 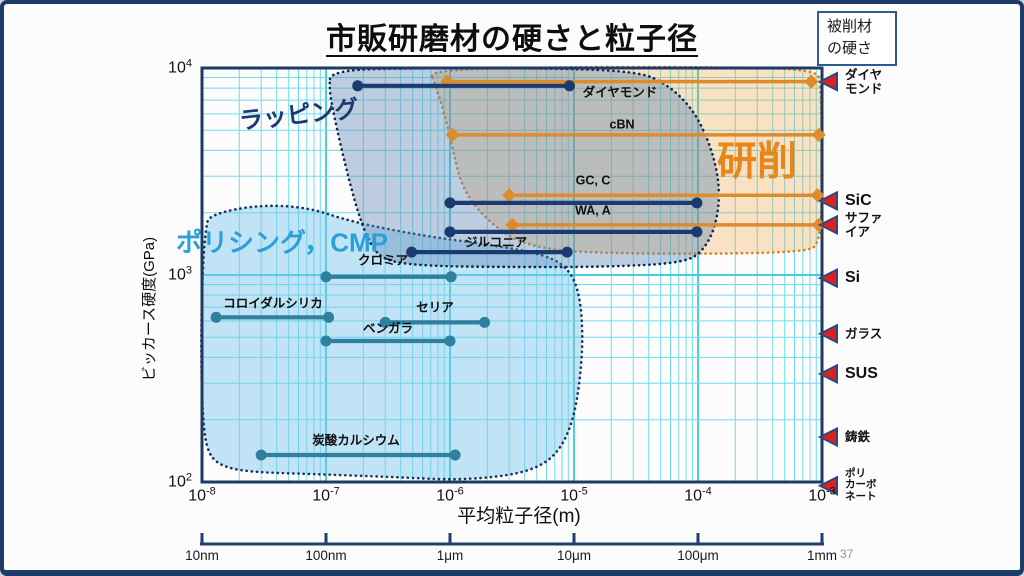 I want to click on x-tick-label: 10⁻³, so click(x=822, y=495).